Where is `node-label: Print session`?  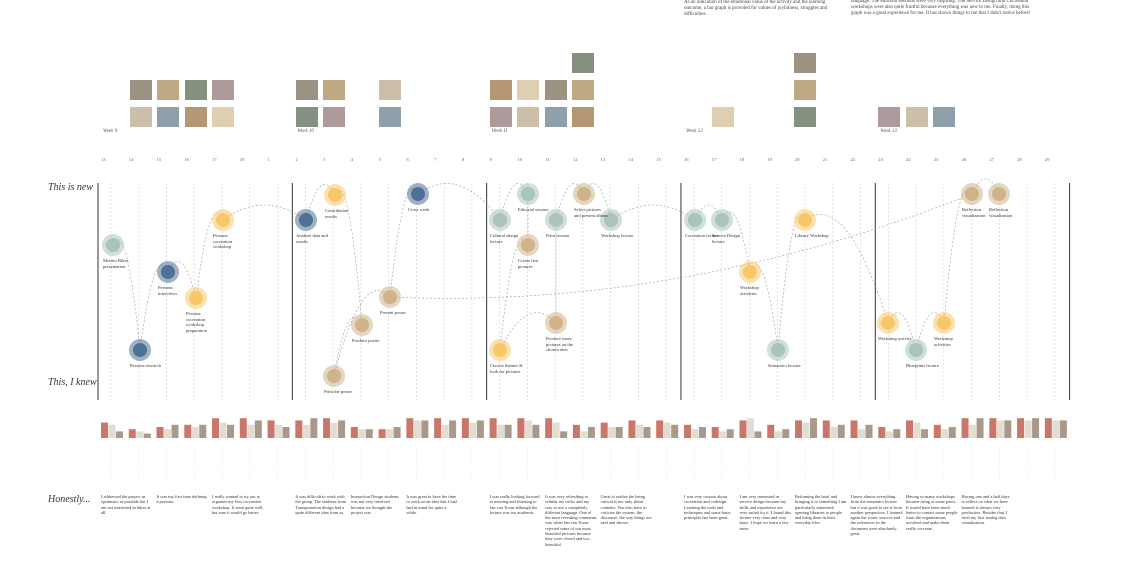
node-label: Print session is located at coordinates (558, 235).